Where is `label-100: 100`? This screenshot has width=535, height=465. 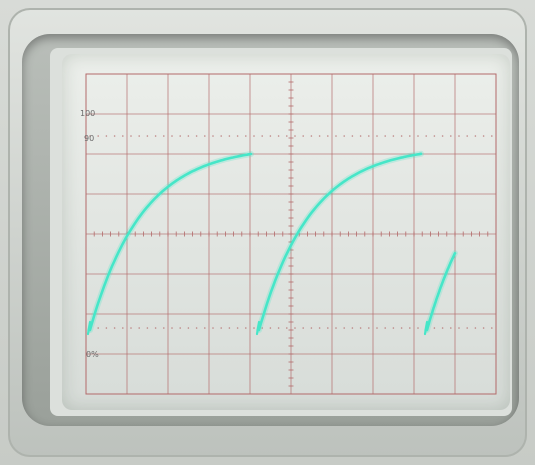 label-100: 100 is located at coordinates (88, 113).